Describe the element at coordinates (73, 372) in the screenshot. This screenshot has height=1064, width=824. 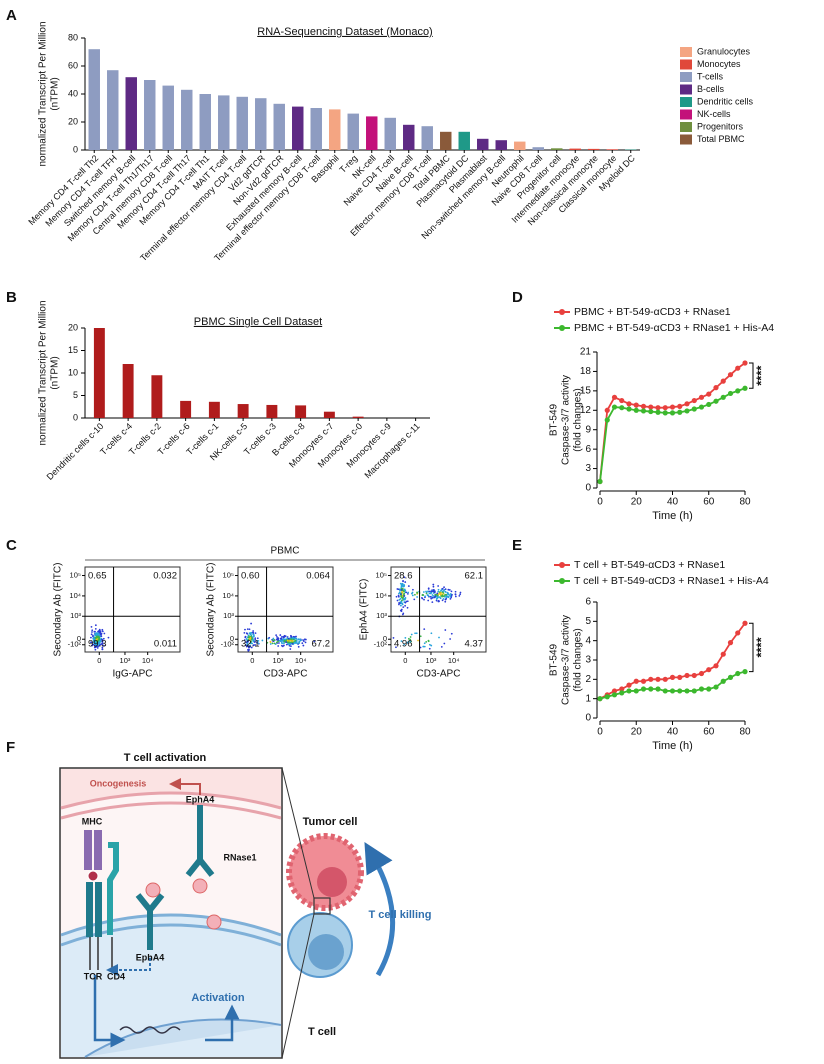
I see `y-tick-label: 10` at that location.